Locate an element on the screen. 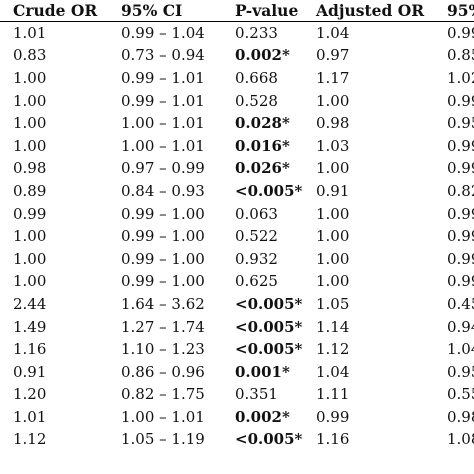 Image resolution: width=474 pixels, height=474 pixels. table-row: 1.49 1.27 – 1.74 <0.005* 1.14 0.94 is located at coordinates (237, 327).